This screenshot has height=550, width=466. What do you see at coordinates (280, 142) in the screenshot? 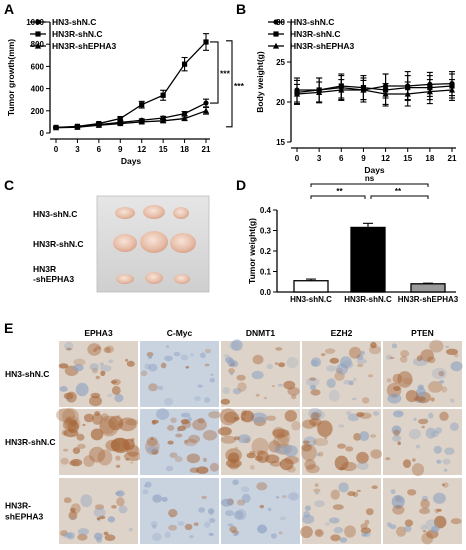
I see `y-tick-label: 15` at bounding box center [280, 142].